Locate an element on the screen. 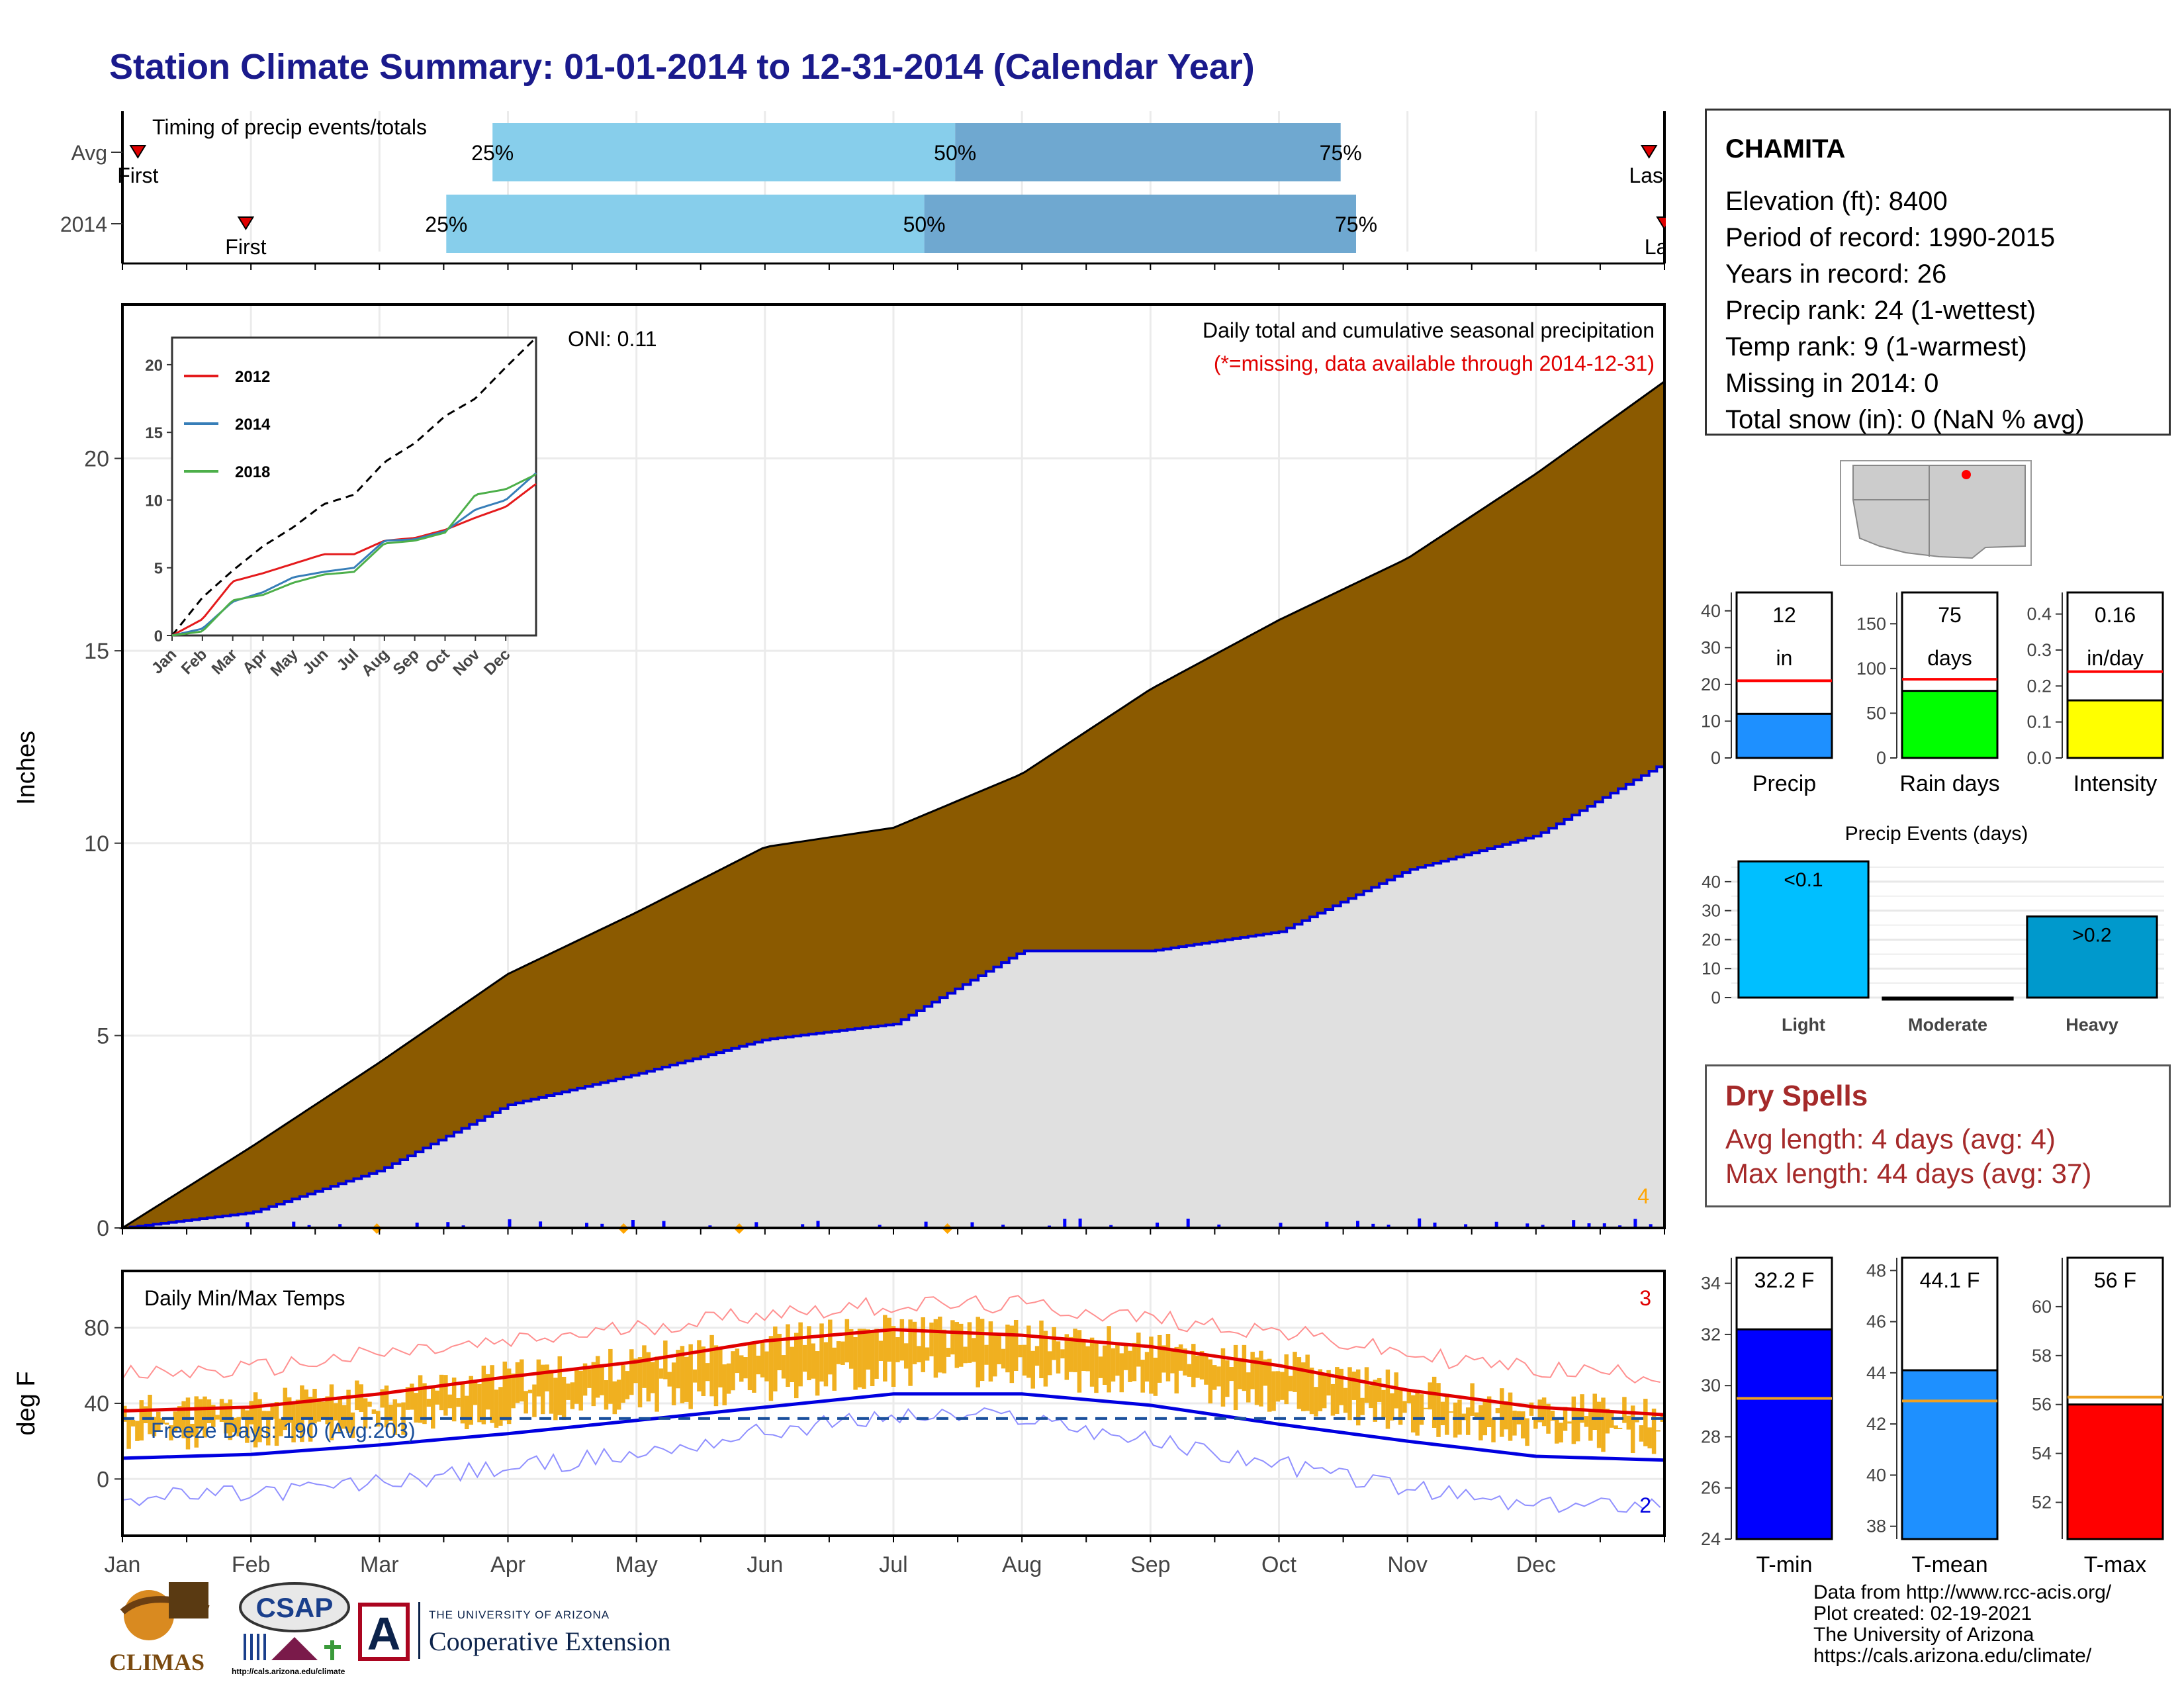 The image size is (2184, 1688). timing-label-75: 75% is located at coordinates (1341, 153).